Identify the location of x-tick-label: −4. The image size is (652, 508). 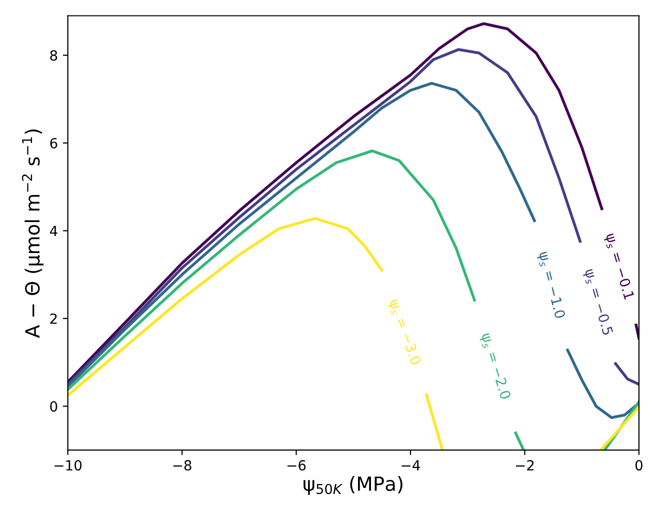
(411, 465).